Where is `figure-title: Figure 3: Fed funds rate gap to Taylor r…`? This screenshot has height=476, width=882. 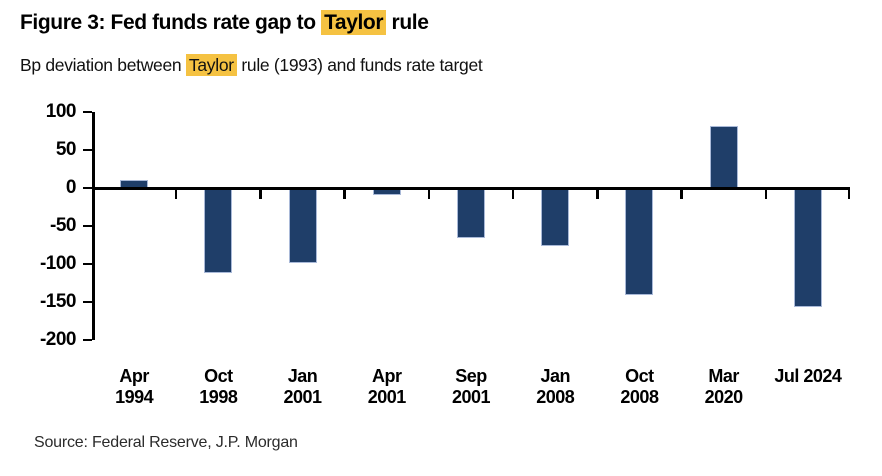
figure-title: Figure 3: Fed funds rate gap to Taylor r… is located at coordinates (224, 22).